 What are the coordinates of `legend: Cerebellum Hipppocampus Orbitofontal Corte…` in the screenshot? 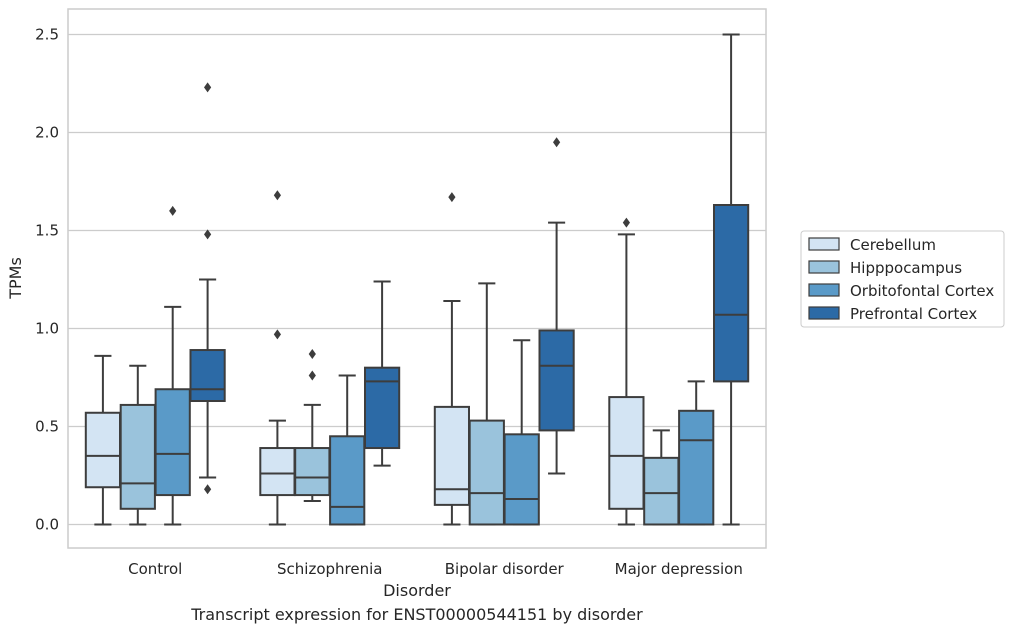 It's located at (902, 279).